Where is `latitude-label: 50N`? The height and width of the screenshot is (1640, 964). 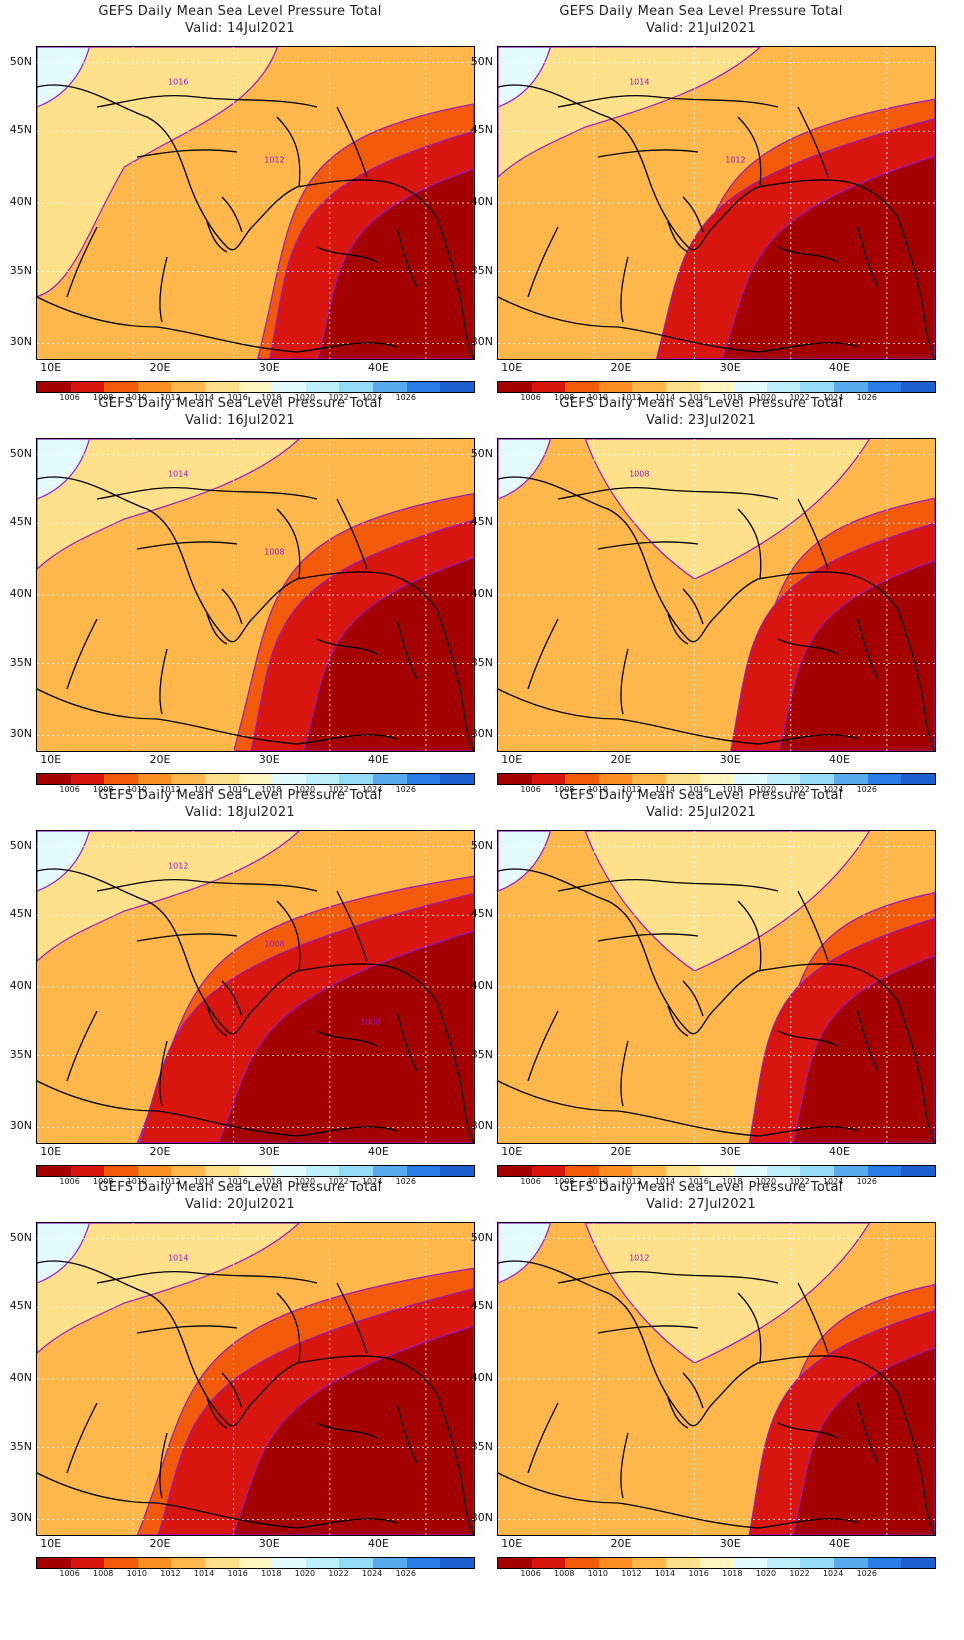 latitude-label: 50N is located at coordinates (481, 1237).